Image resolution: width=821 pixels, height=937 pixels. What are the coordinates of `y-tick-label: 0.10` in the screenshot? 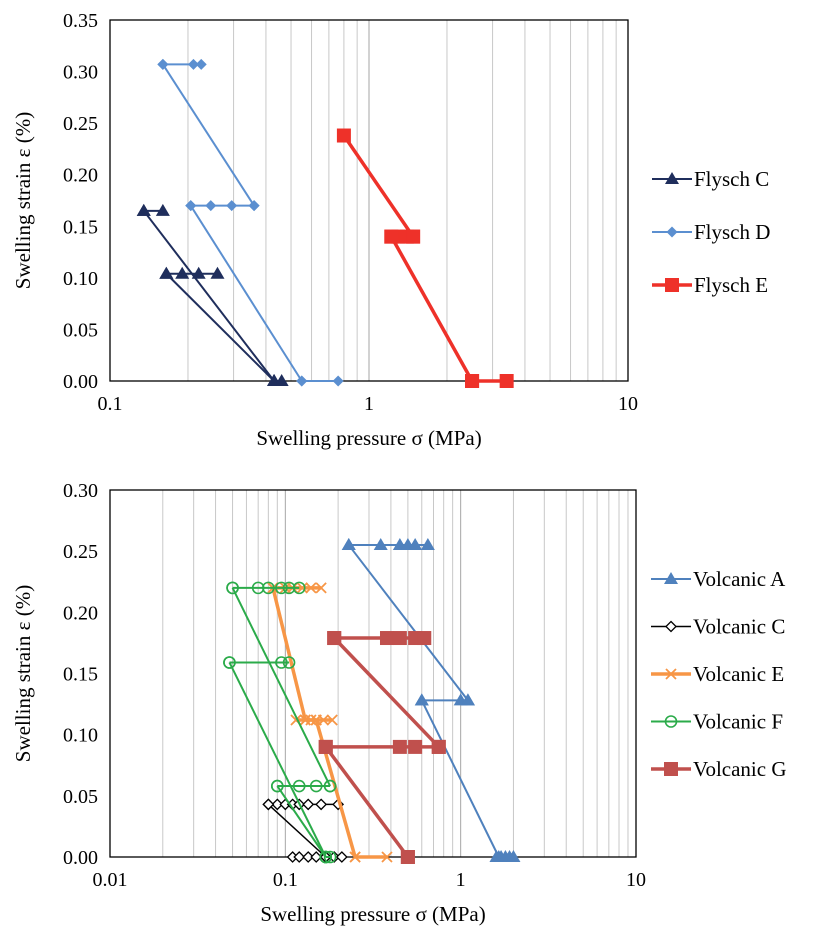 It's located at (80, 279).